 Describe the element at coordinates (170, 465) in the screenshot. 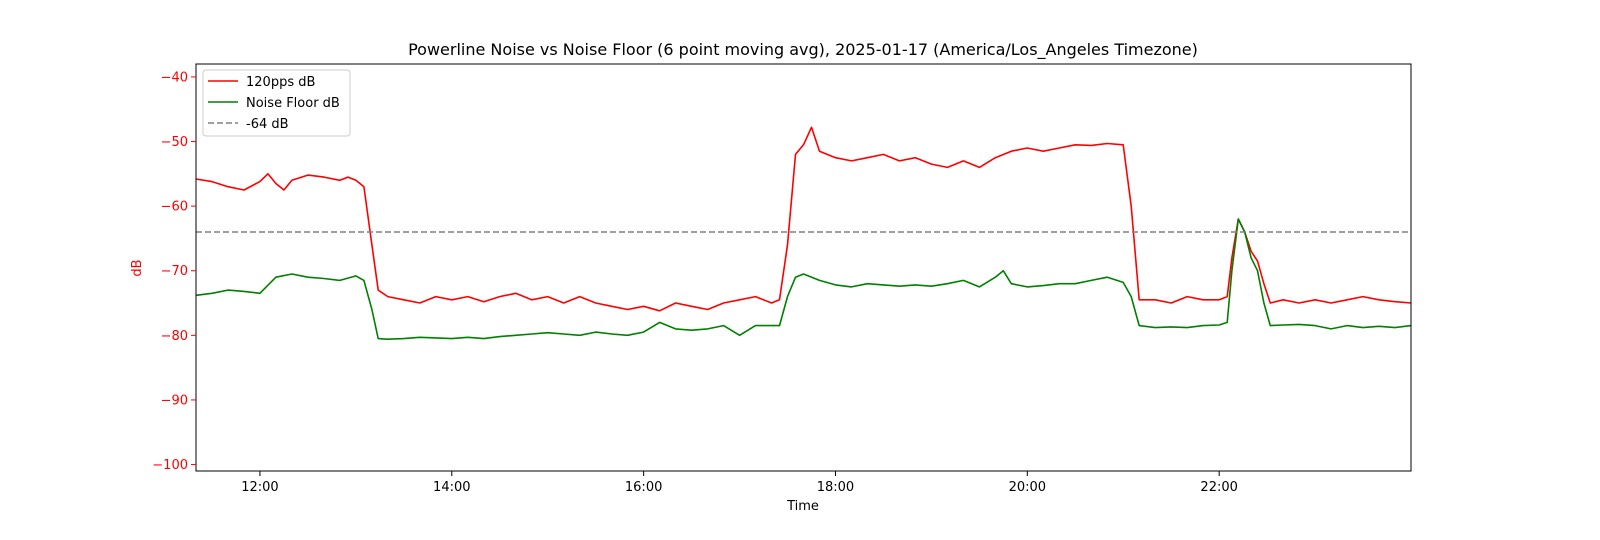

I see `y-tick-label: −100` at that location.